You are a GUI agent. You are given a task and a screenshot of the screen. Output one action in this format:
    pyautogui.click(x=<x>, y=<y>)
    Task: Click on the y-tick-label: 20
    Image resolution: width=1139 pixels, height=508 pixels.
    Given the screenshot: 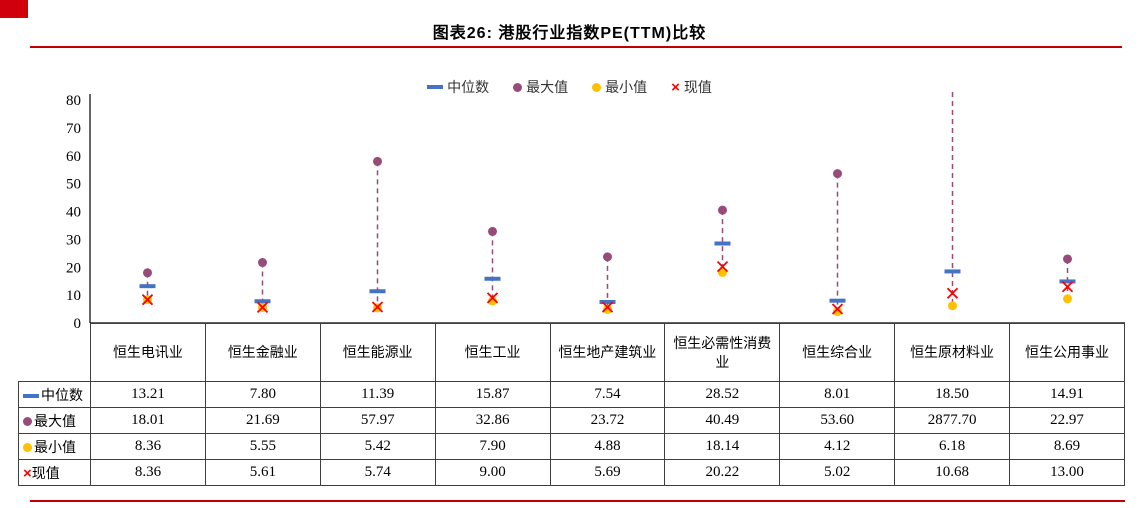 What is the action you would take?
    pyautogui.click(x=73, y=268)
    